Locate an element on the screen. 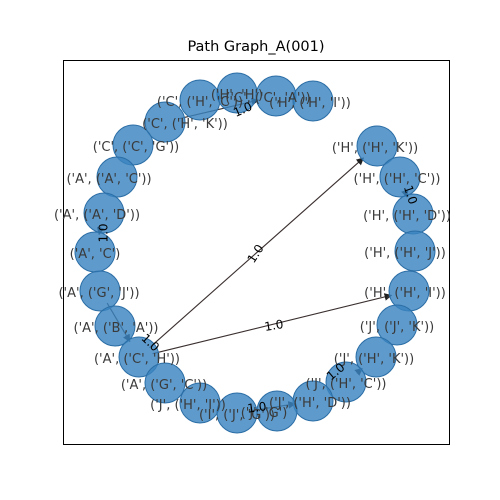 The image size is (500, 500). node-label: ('H', ('H', 'K')) is located at coordinates (375, 148).